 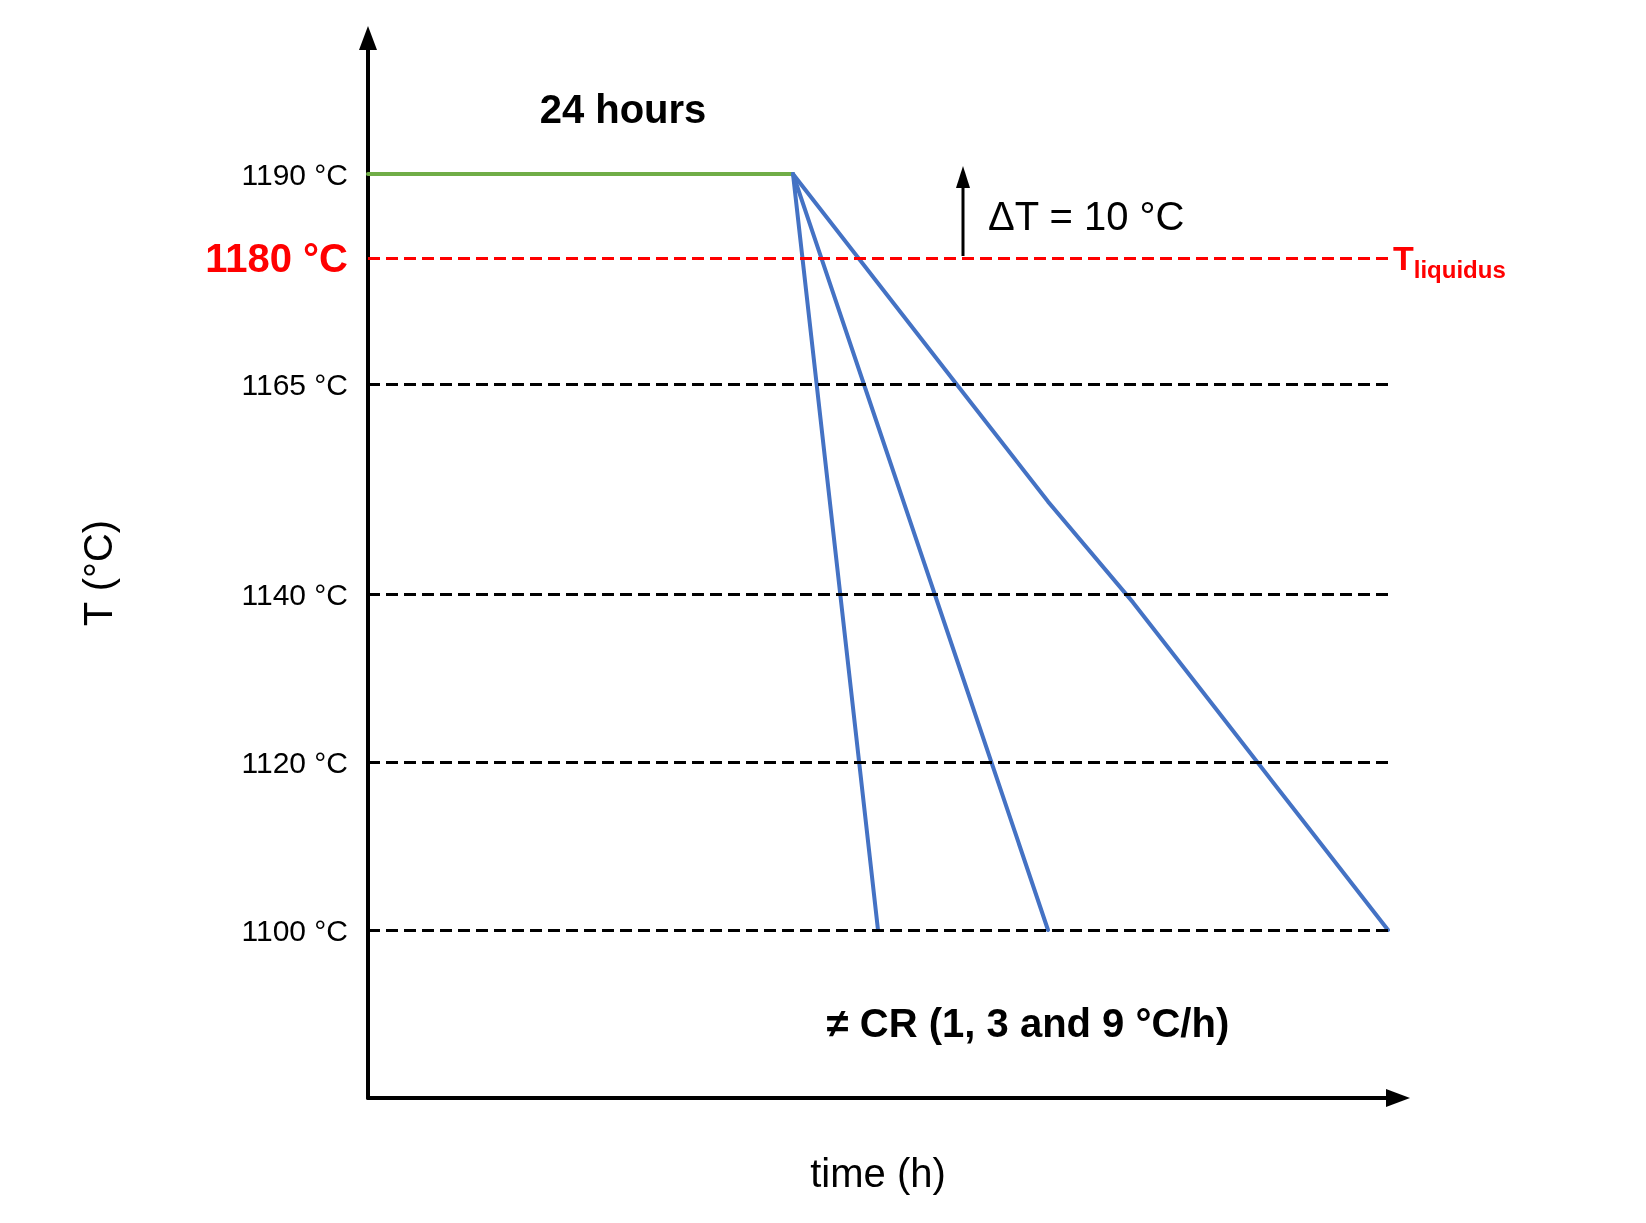 I want to click on annotation: 24 hours, so click(x=623, y=109).